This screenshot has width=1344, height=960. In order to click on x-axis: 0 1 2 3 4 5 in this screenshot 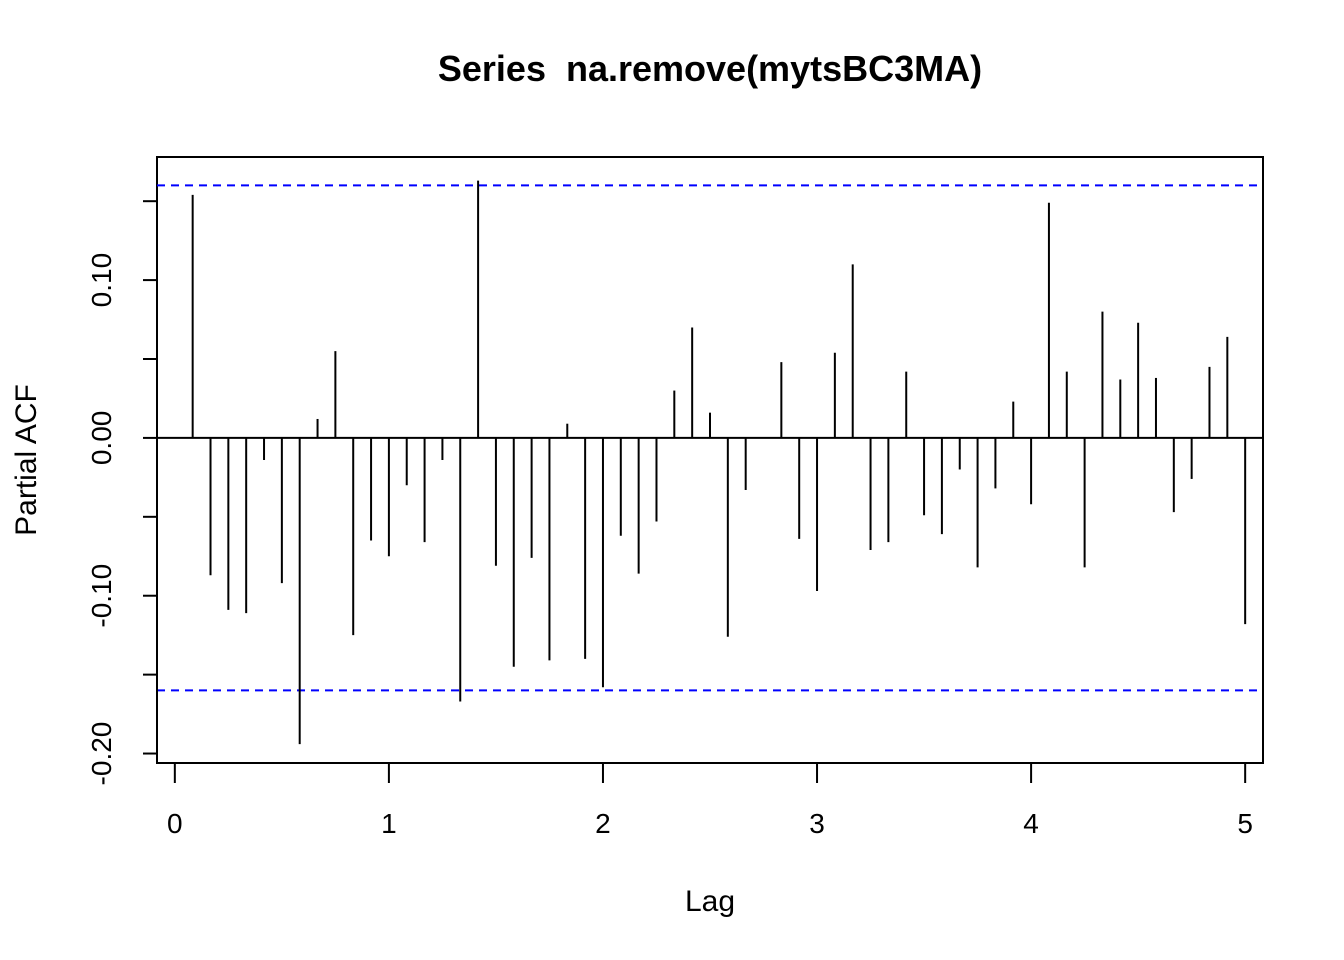, I will do `click(710, 800)`.